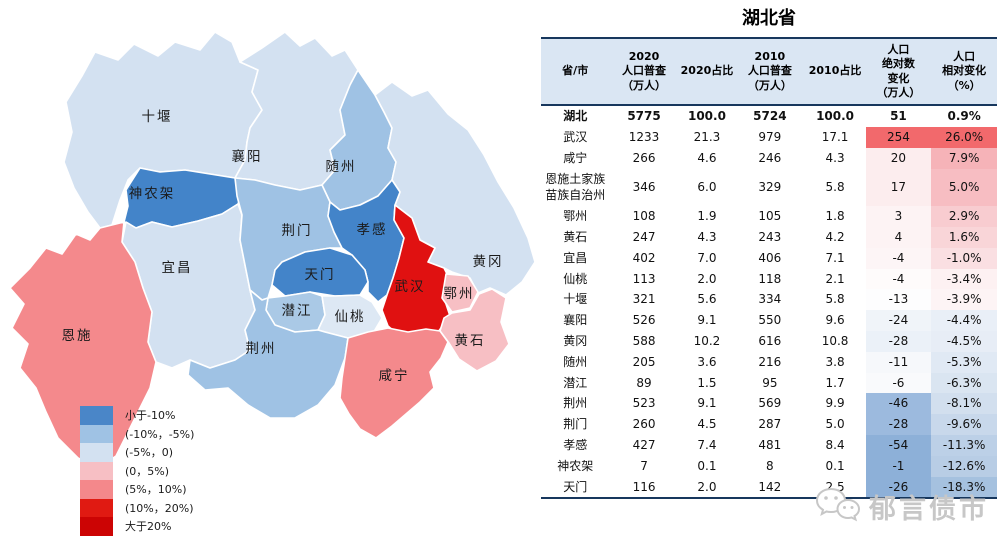 This screenshot has width=1000, height=558. What do you see at coordinates (964, 137) in the screenshot?
I see `value-cell: 26.0%` at bounding box center [964, 137].